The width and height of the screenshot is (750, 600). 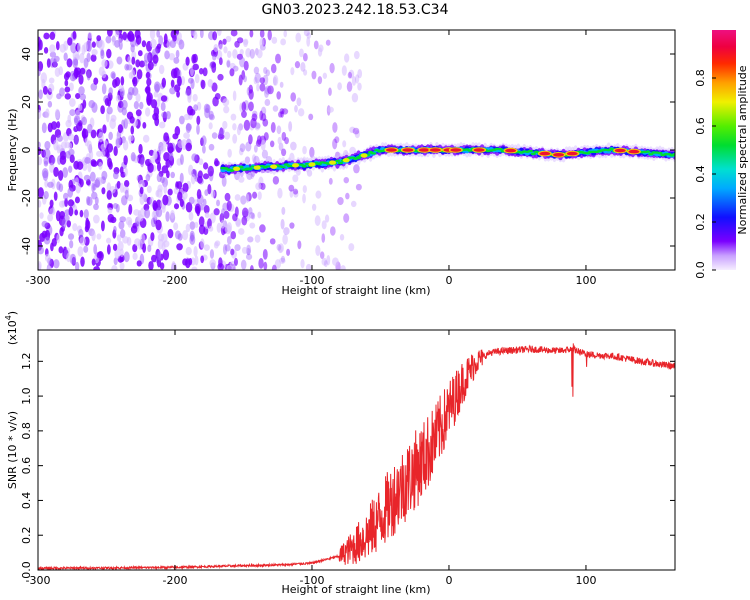 What do you see at coordinates (26, 198) in the screenshot?
I see `spectrogram-y-tick-label: -20` at bounding box center [26, 198].